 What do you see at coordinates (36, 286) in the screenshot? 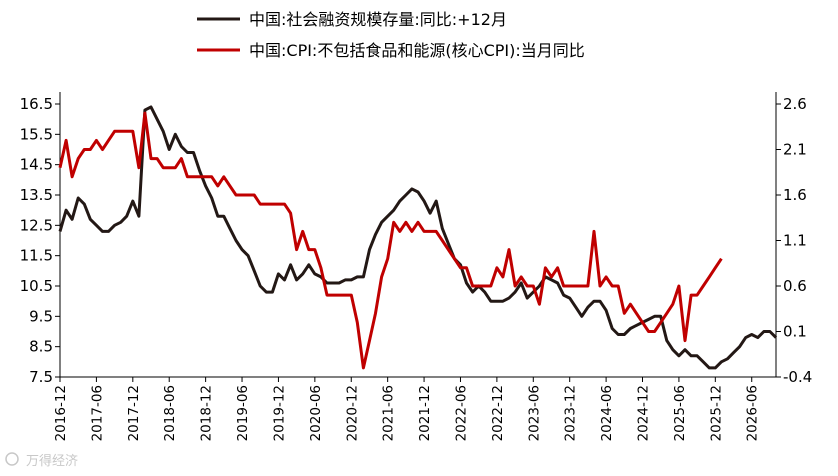
I see `left-tick-label: 10.5` at bounding box center [36, 286].